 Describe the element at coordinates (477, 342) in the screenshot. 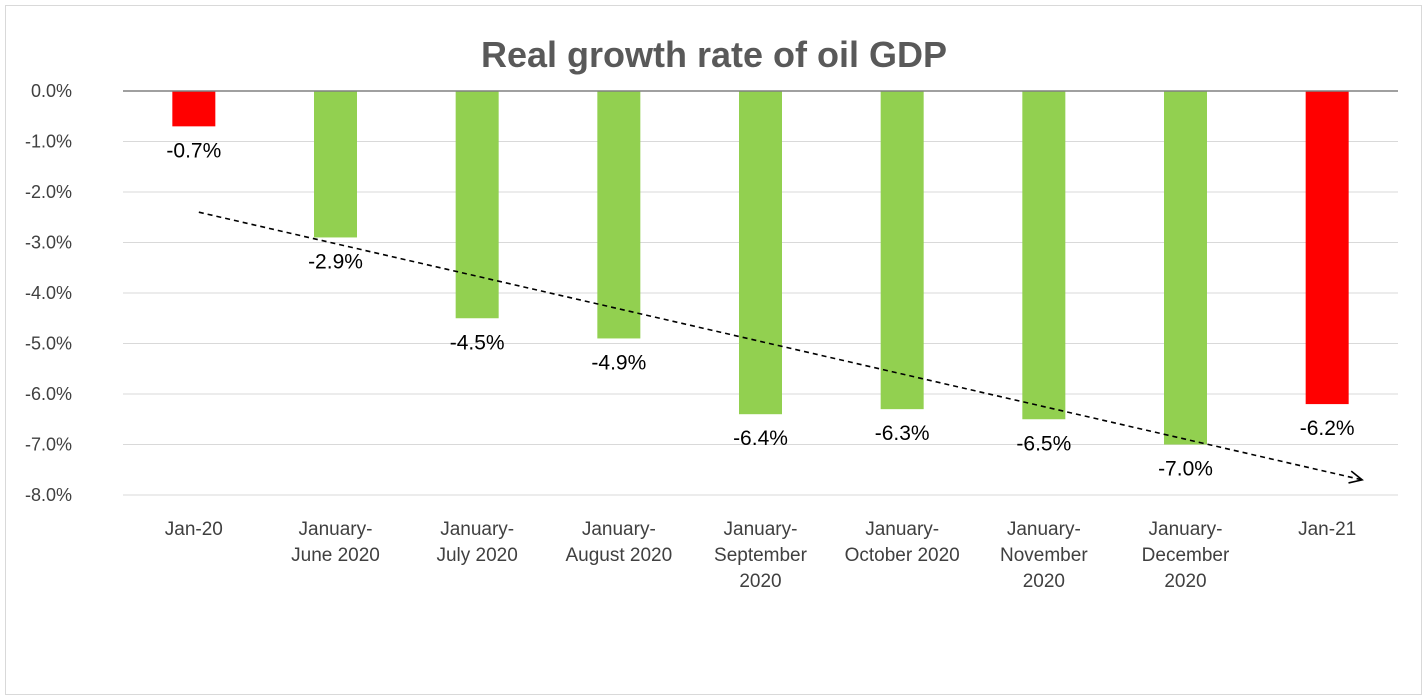

I see `data-label: -4.5%` at that location.